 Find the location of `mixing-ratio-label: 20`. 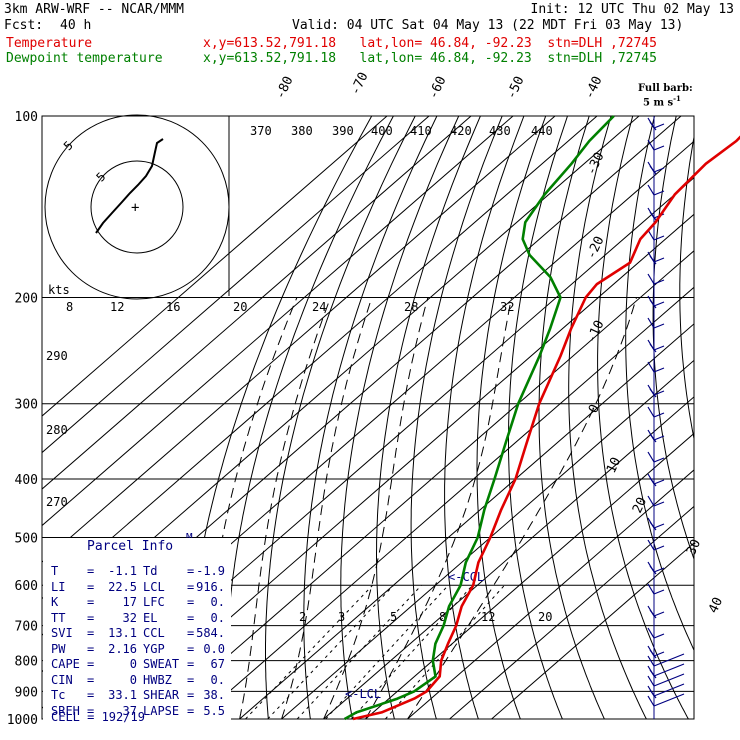

mixing-ratio-label: 20 is located at coordinates (545, 617).